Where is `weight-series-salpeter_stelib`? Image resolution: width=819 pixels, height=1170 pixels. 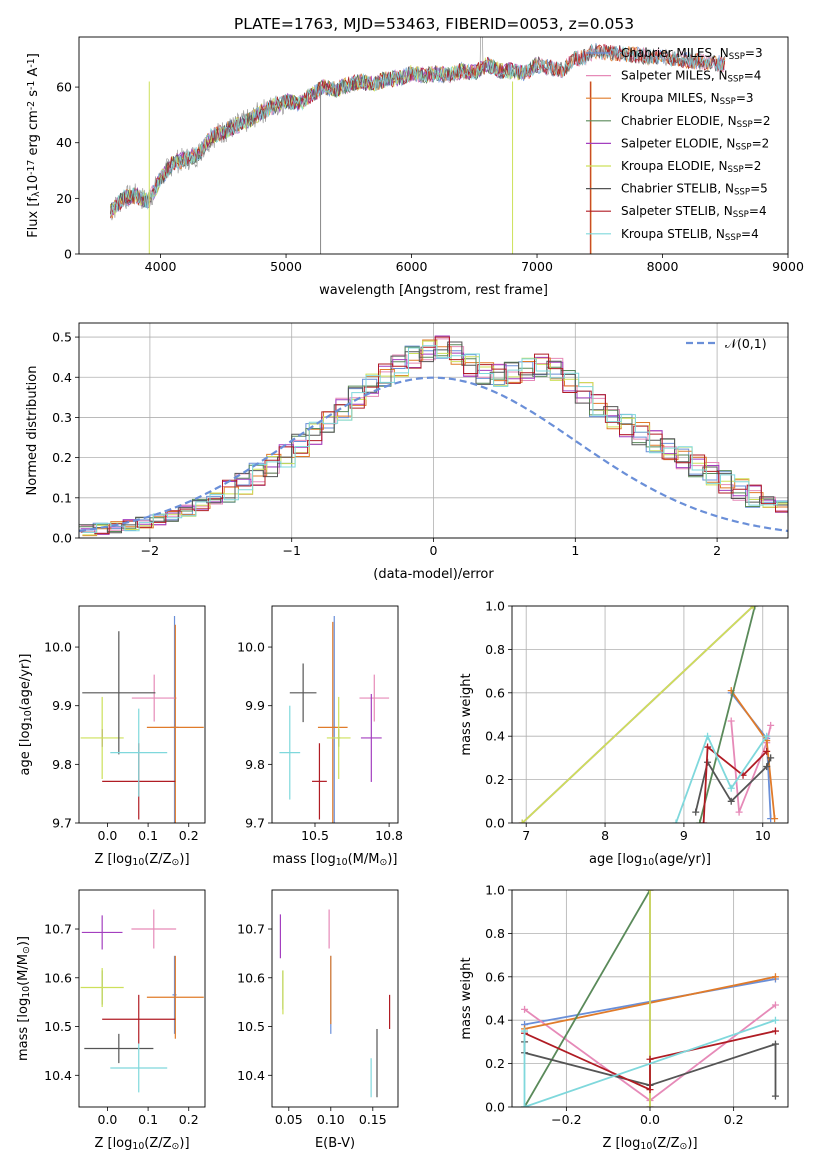 weight-series-salpeter_stelib is located at coordinates (735, 783).